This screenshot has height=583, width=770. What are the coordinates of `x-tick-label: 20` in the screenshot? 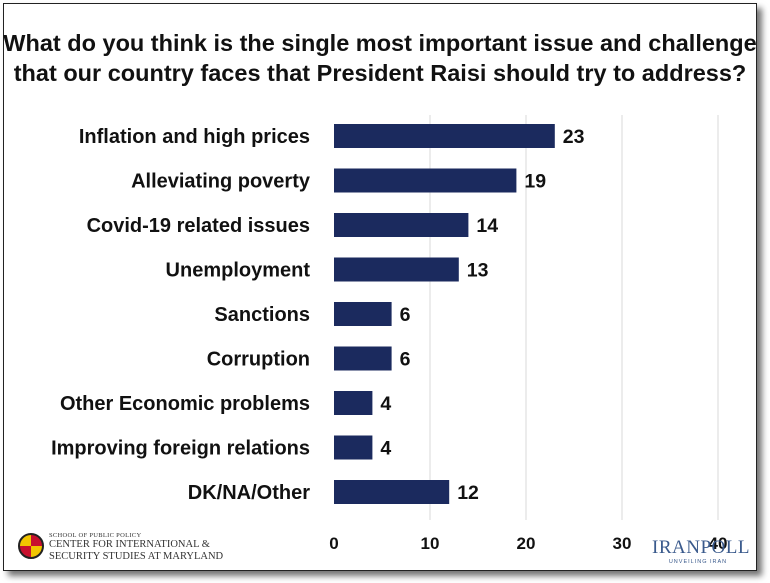 It's located at (526, 543).